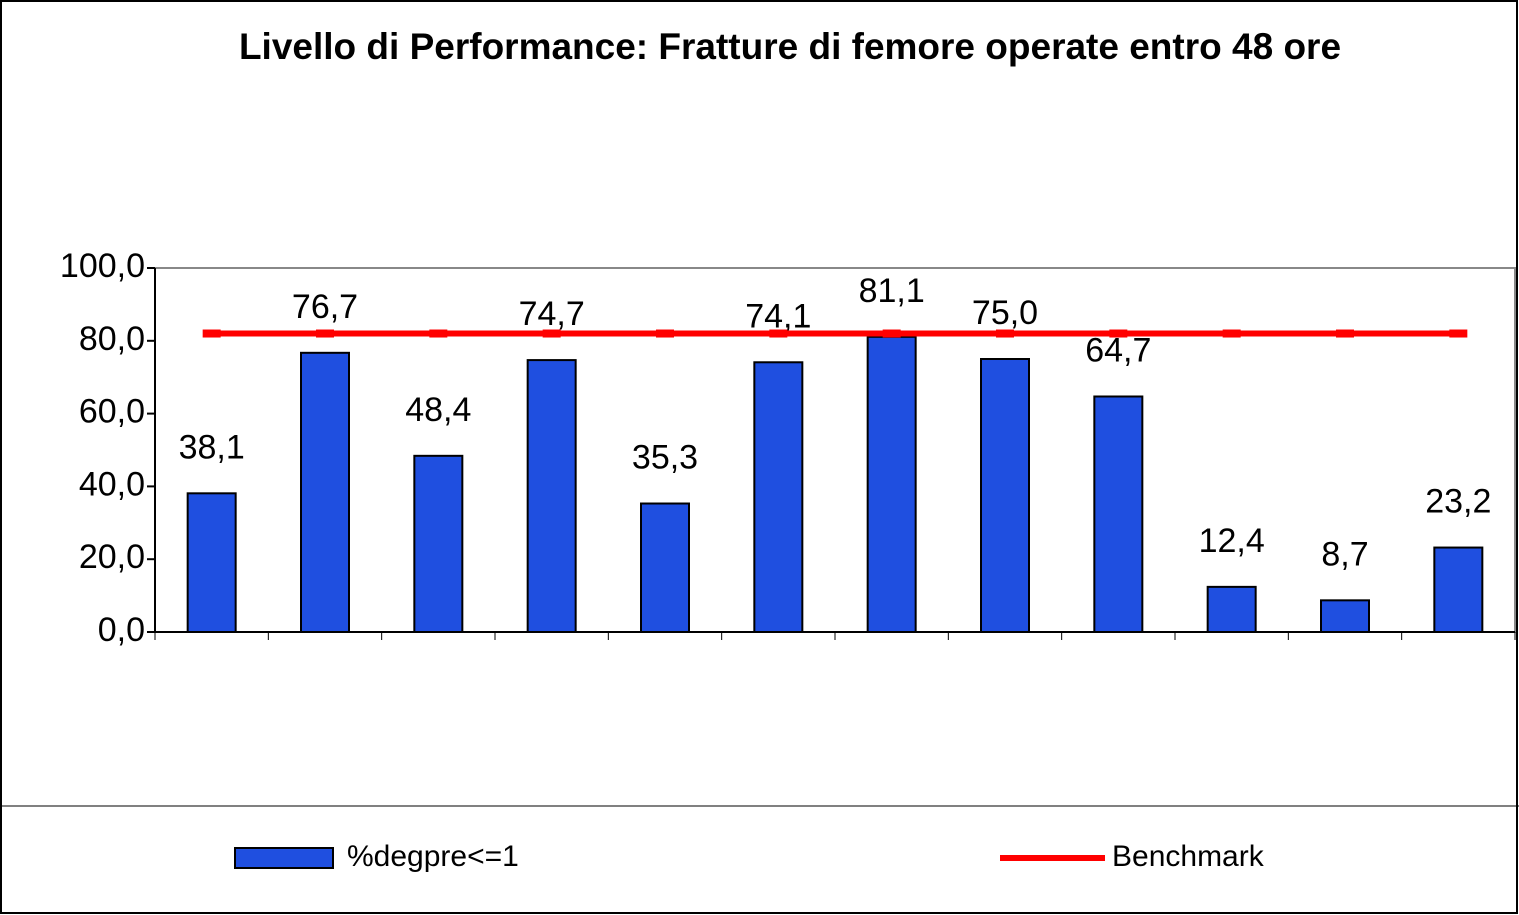 This screenshot has height=915, width=1519. I want to click on legend-label: Benchmark, so click(1188, 856).